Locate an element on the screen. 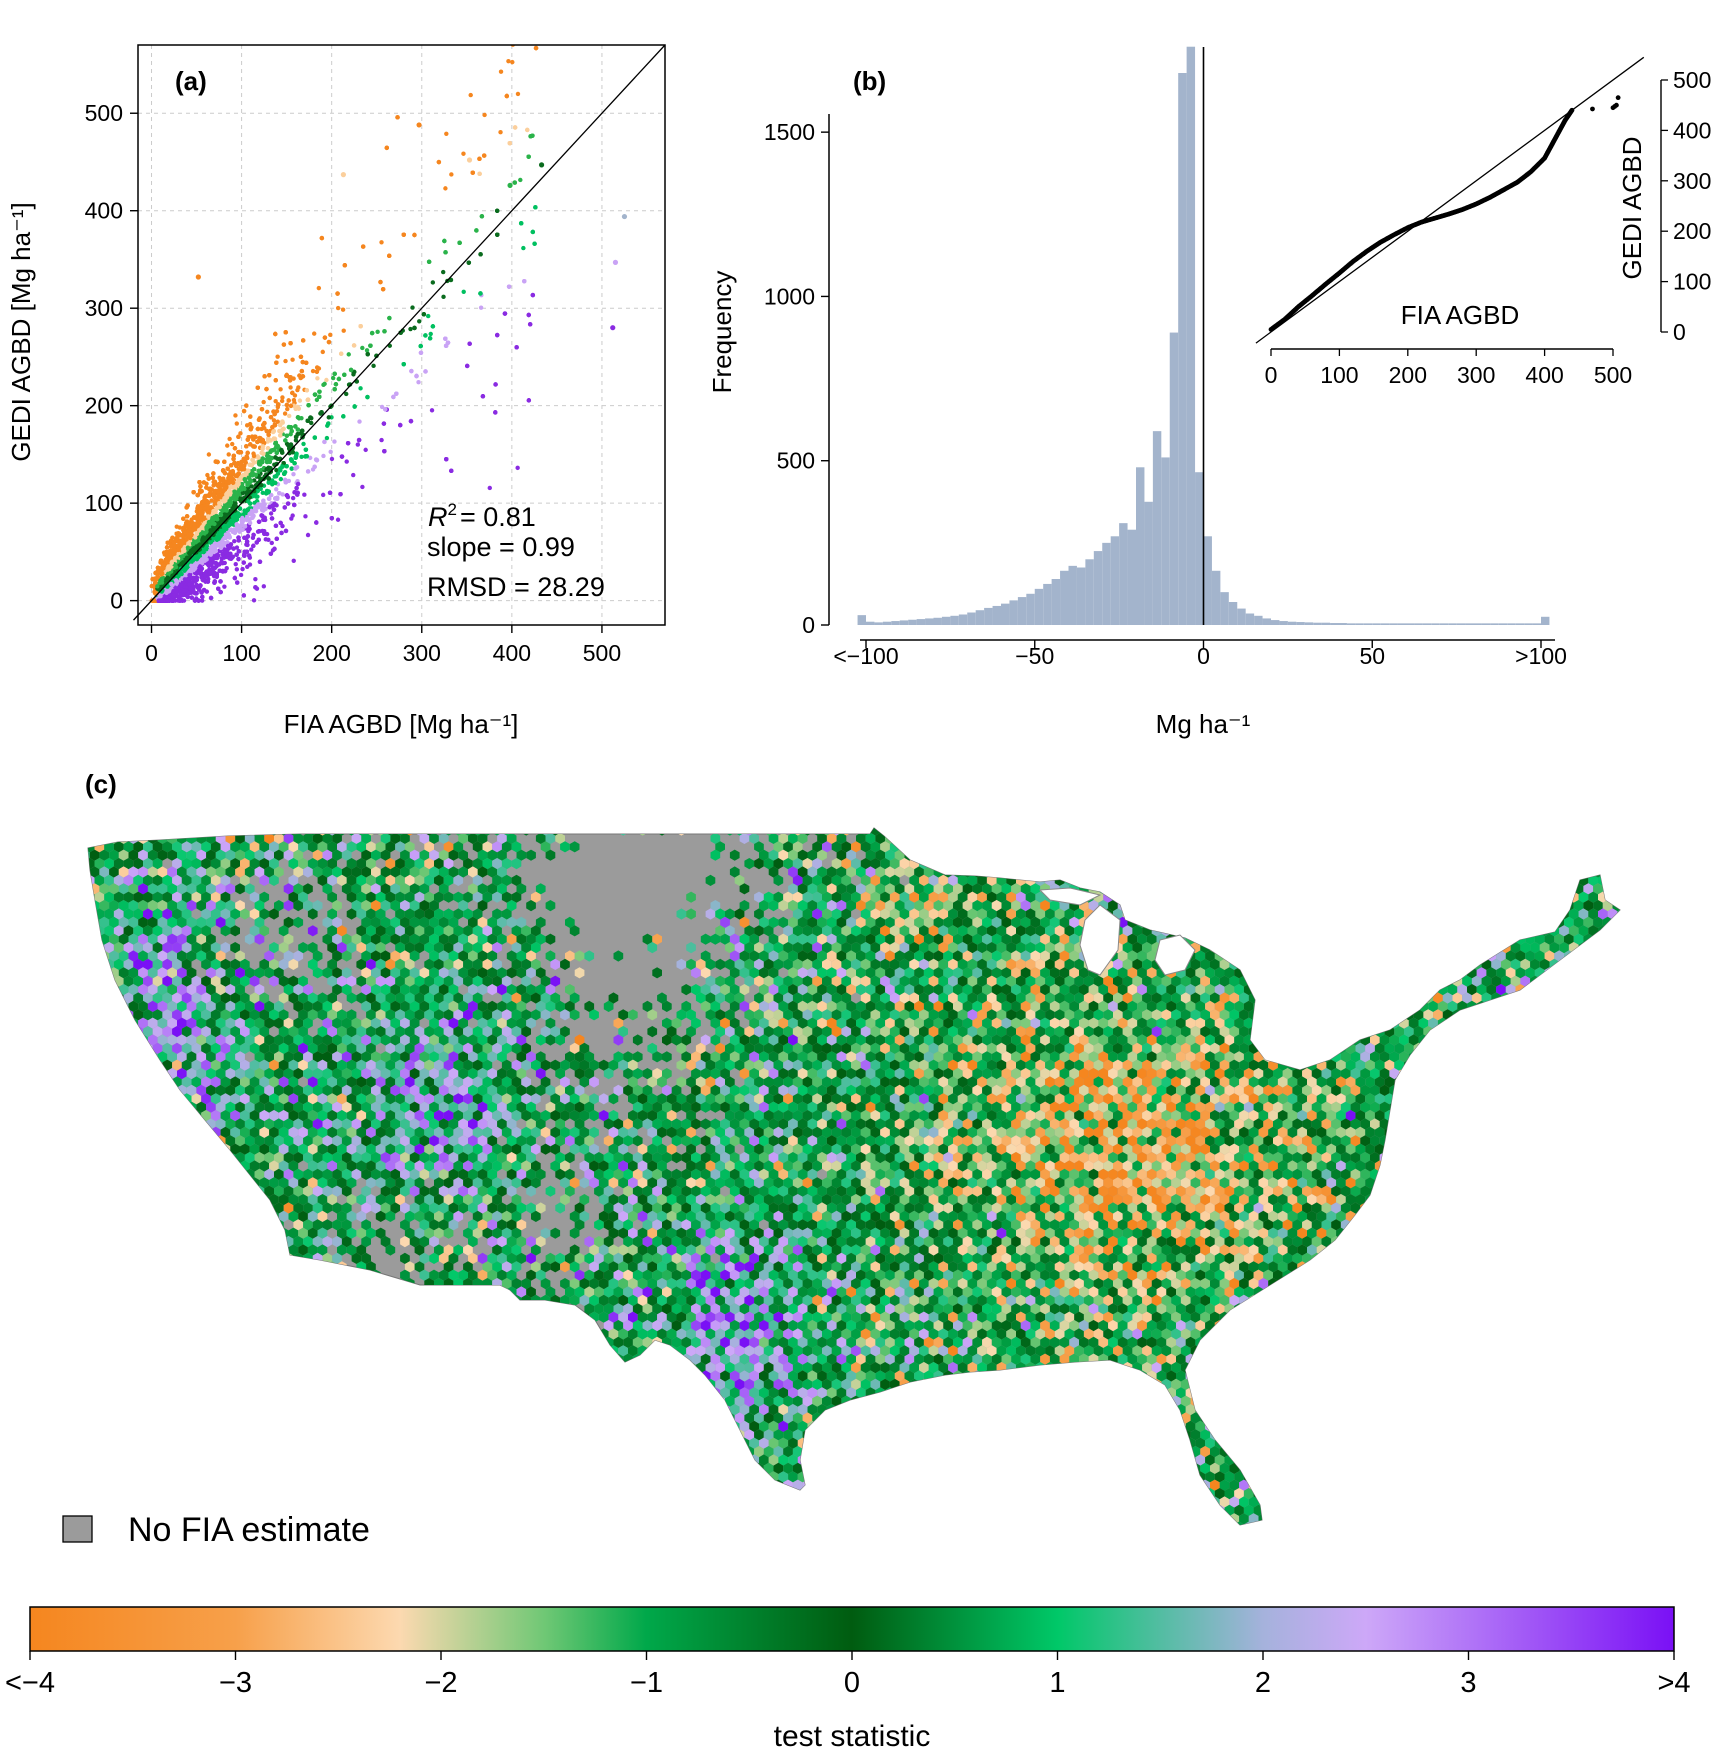 This screenshot has width=1725, height=1751. panel-a-points is located at coordinates (388, 324).